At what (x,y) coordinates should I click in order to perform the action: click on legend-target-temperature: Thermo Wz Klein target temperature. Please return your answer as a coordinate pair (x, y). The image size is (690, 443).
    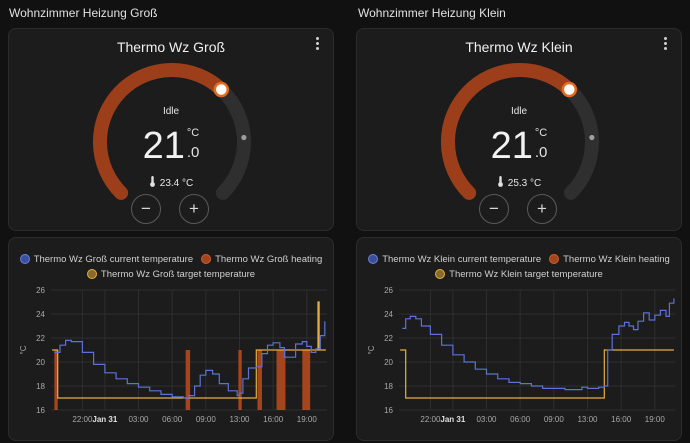
    Looking at the image, I should click on (519, 274).